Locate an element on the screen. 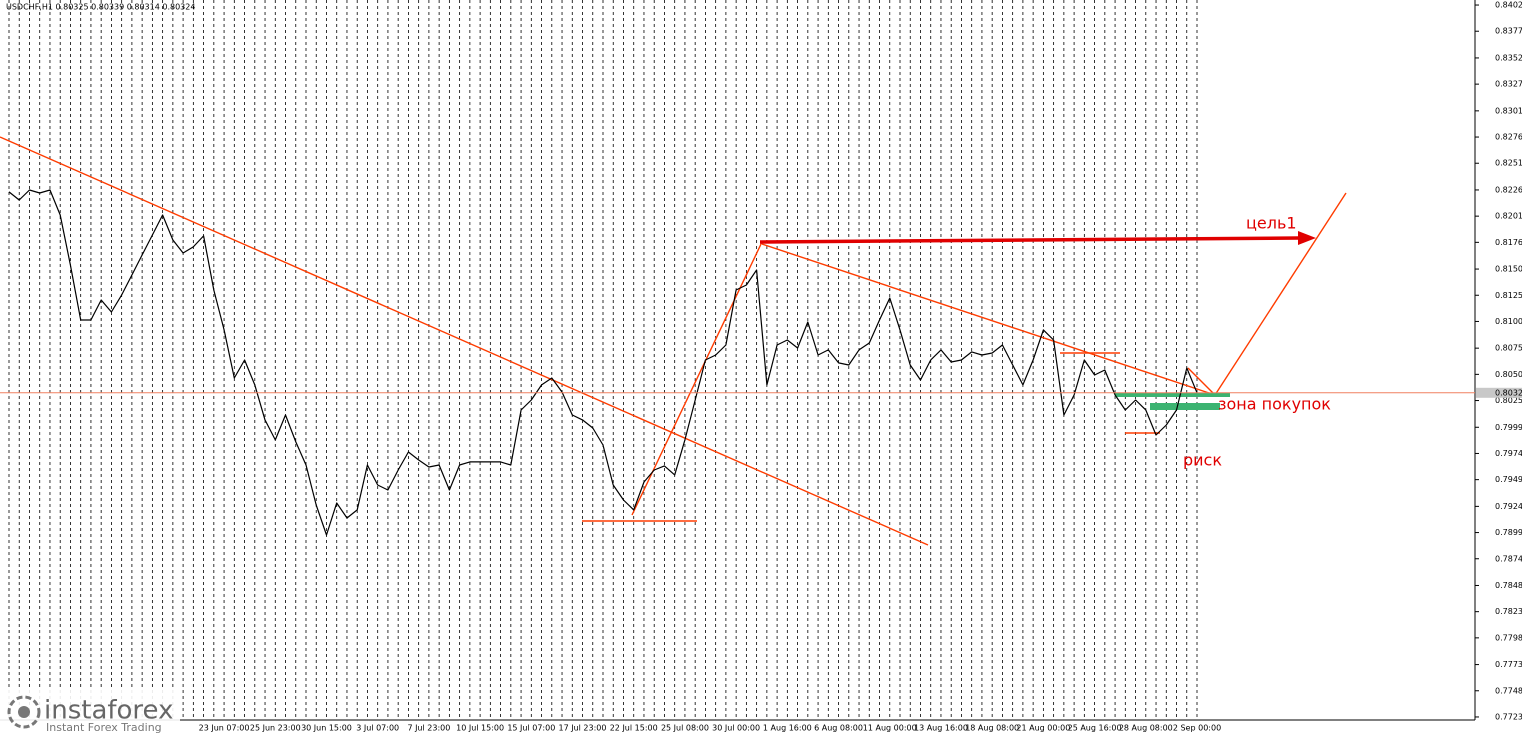 The height and width of the screenshot is (736, 1522). x-tick-label: 30 Jul 00:00 is located at coordinates (736, 728).